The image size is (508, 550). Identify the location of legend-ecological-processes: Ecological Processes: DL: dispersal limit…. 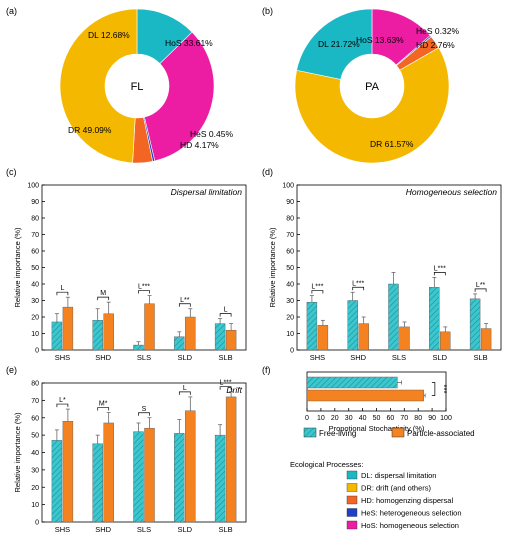
(376, 495).